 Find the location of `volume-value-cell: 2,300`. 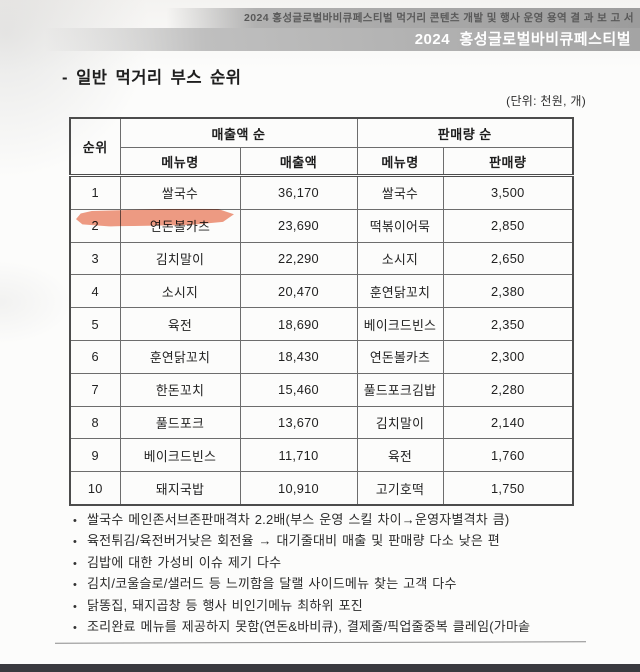

volume-value-cell: 2,300 is located at coordinates (508, 356).